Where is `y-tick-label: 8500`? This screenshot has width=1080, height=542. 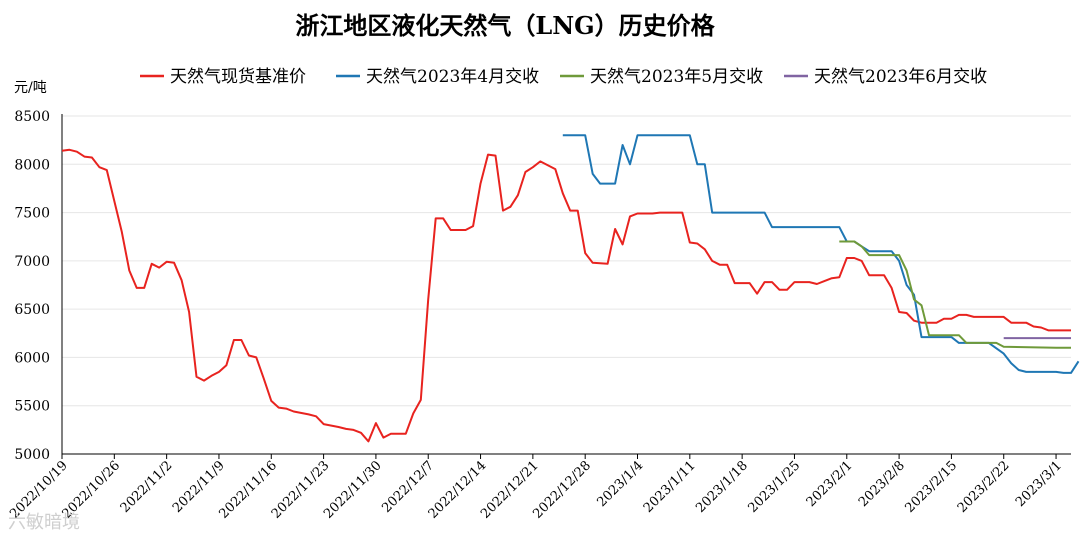 y-tick-label: 8500 is located at coordinates (32, 117).